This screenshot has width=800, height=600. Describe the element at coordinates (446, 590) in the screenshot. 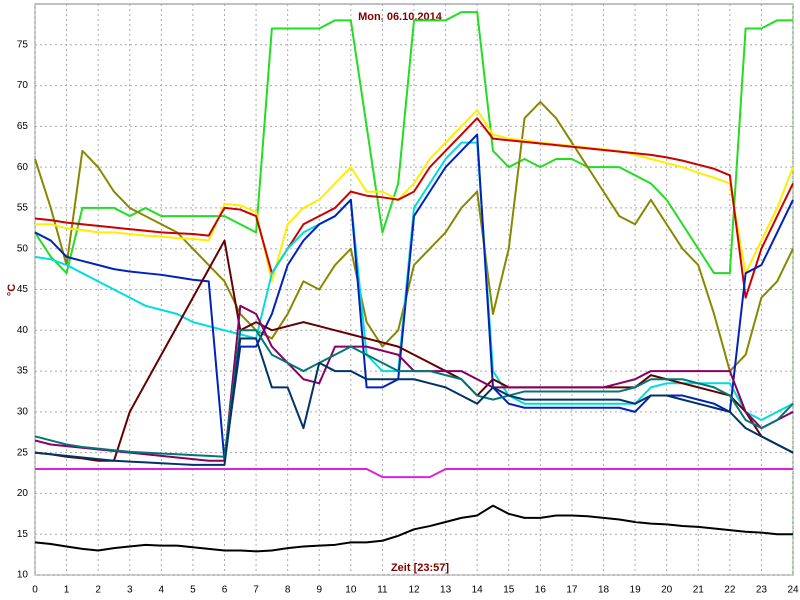

I see `x-tick-label: 13` at that location.